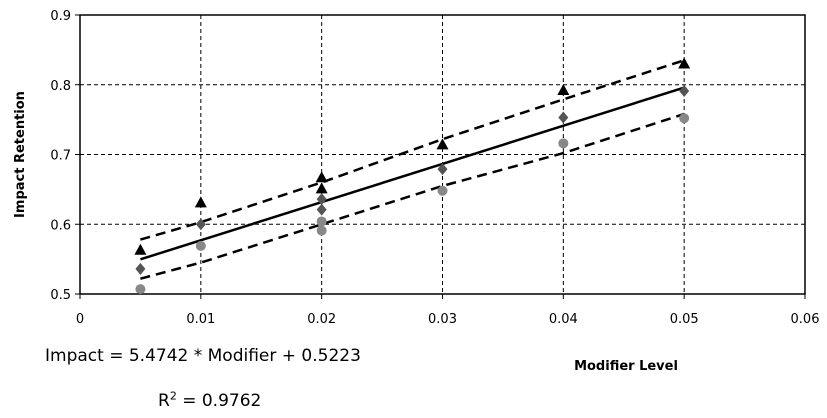 The height and width of the screenshot is (418, 827). I want to click on x-axis-tick-labels: 0 0.01 0.02 0.03 0.04 0.05 0.06, so click(448, 319).